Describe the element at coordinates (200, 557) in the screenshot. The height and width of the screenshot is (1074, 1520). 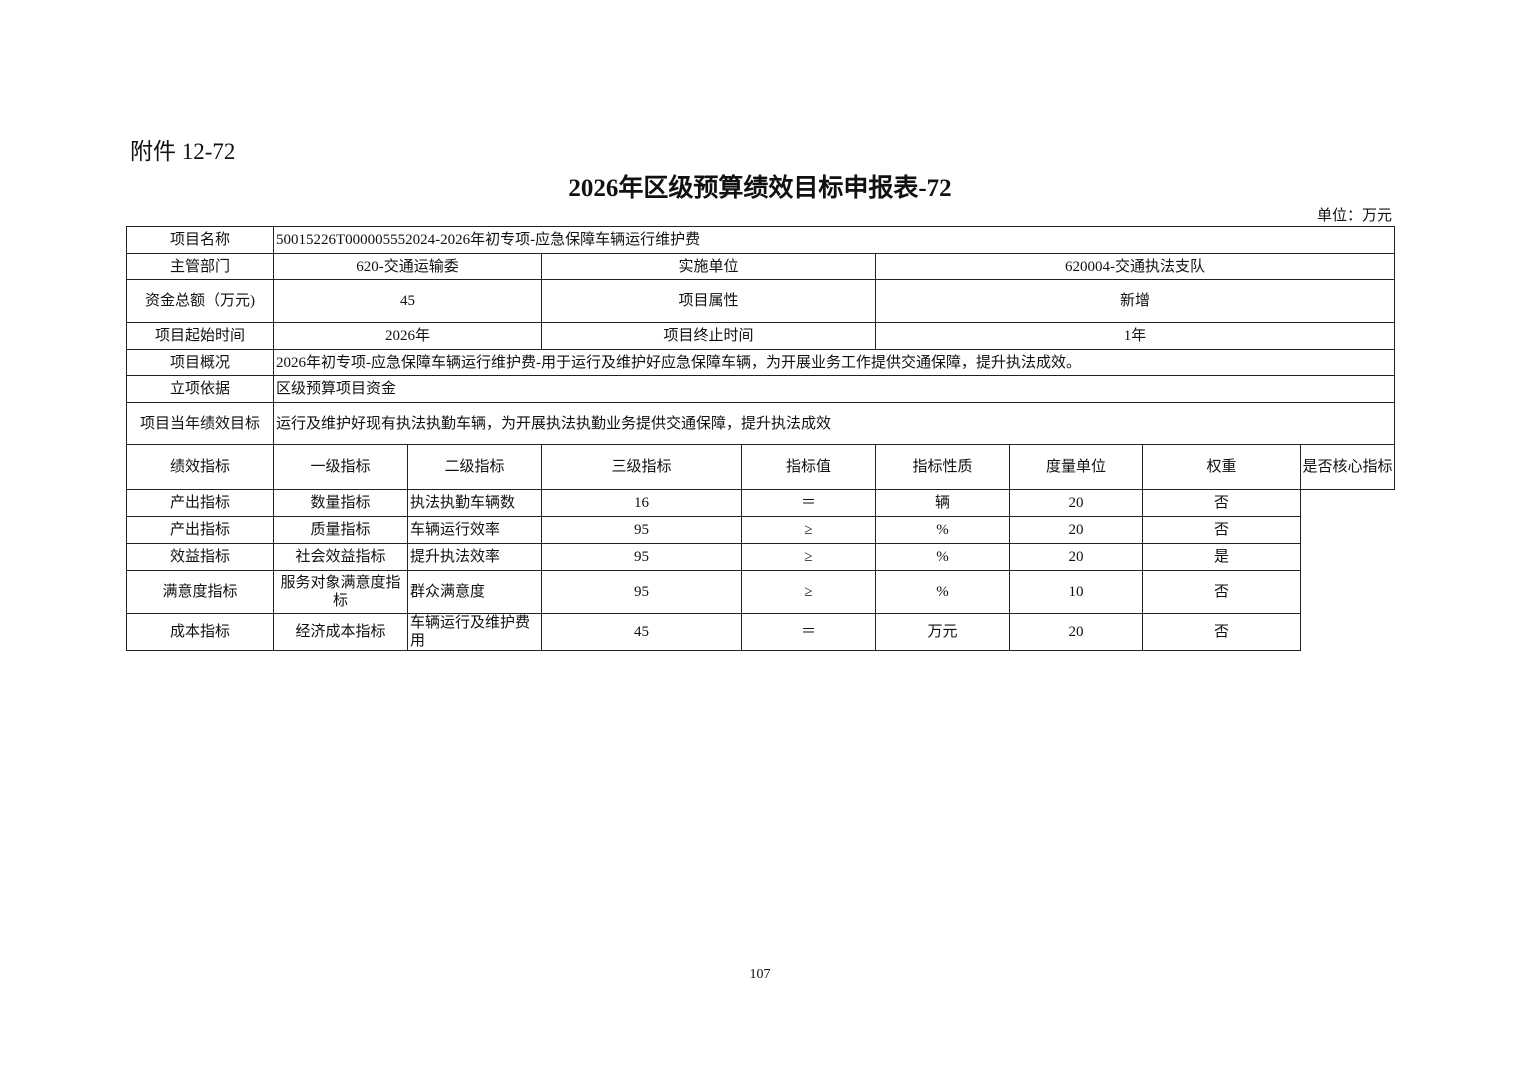
I see `indicator-cell: 效益指标` at that location.